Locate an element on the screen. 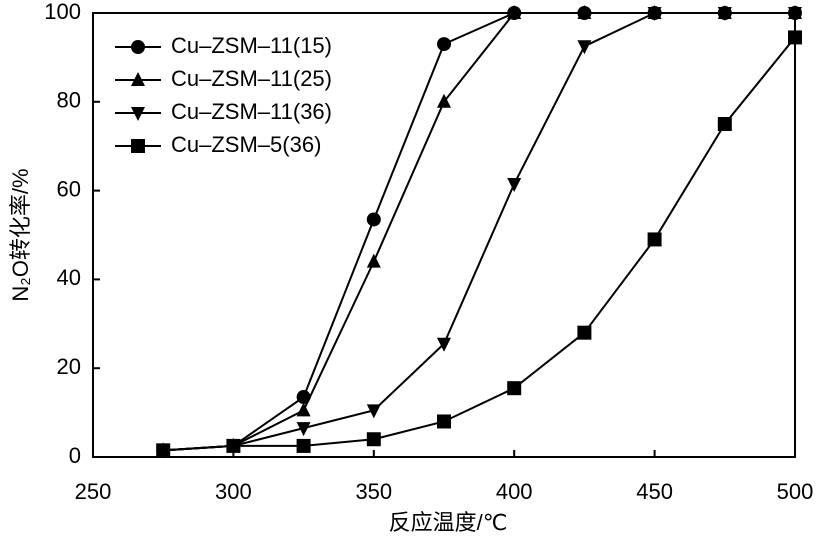  x-axis-label: 反应温度/℃ is located at coordinates (448, 522).